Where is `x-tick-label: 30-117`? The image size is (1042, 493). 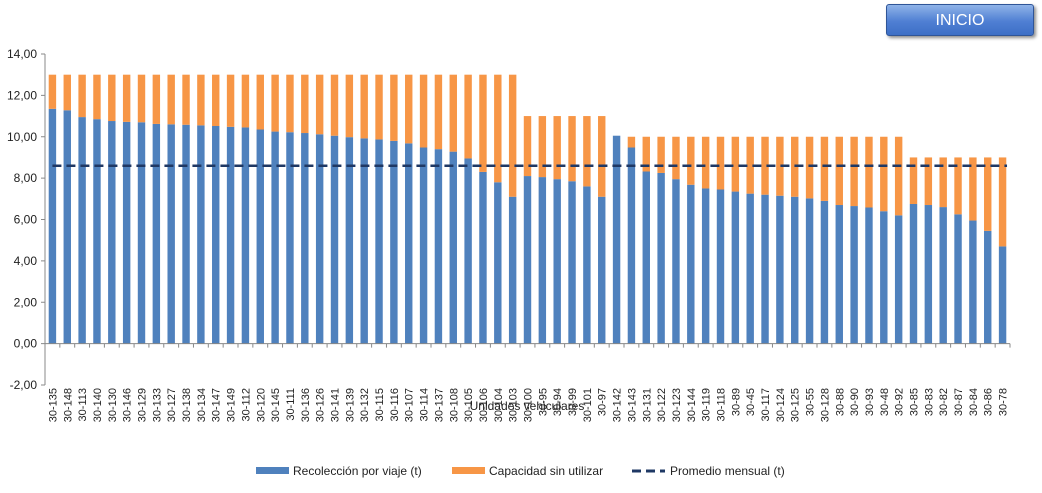 x-tick-label: 30-117 is located at coordinates (766, 404).